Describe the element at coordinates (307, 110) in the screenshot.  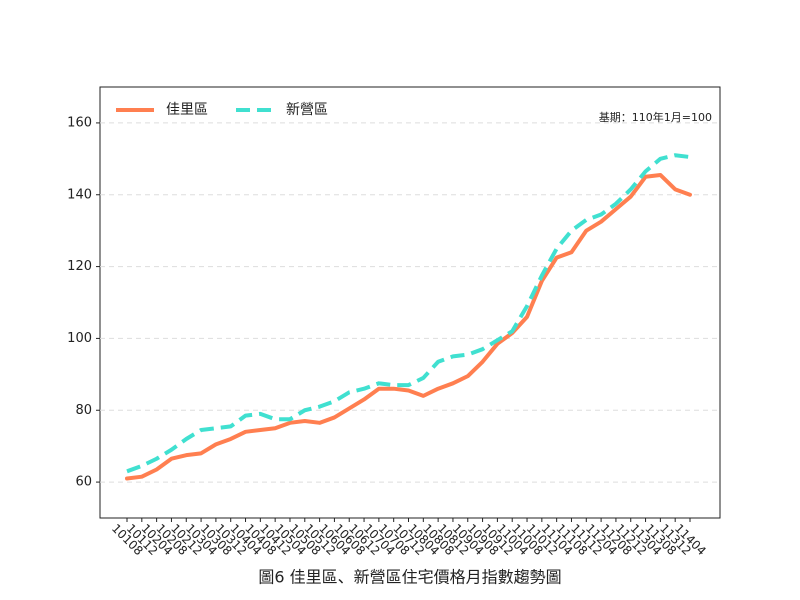
I see `legend-label: 新營區` at that location.